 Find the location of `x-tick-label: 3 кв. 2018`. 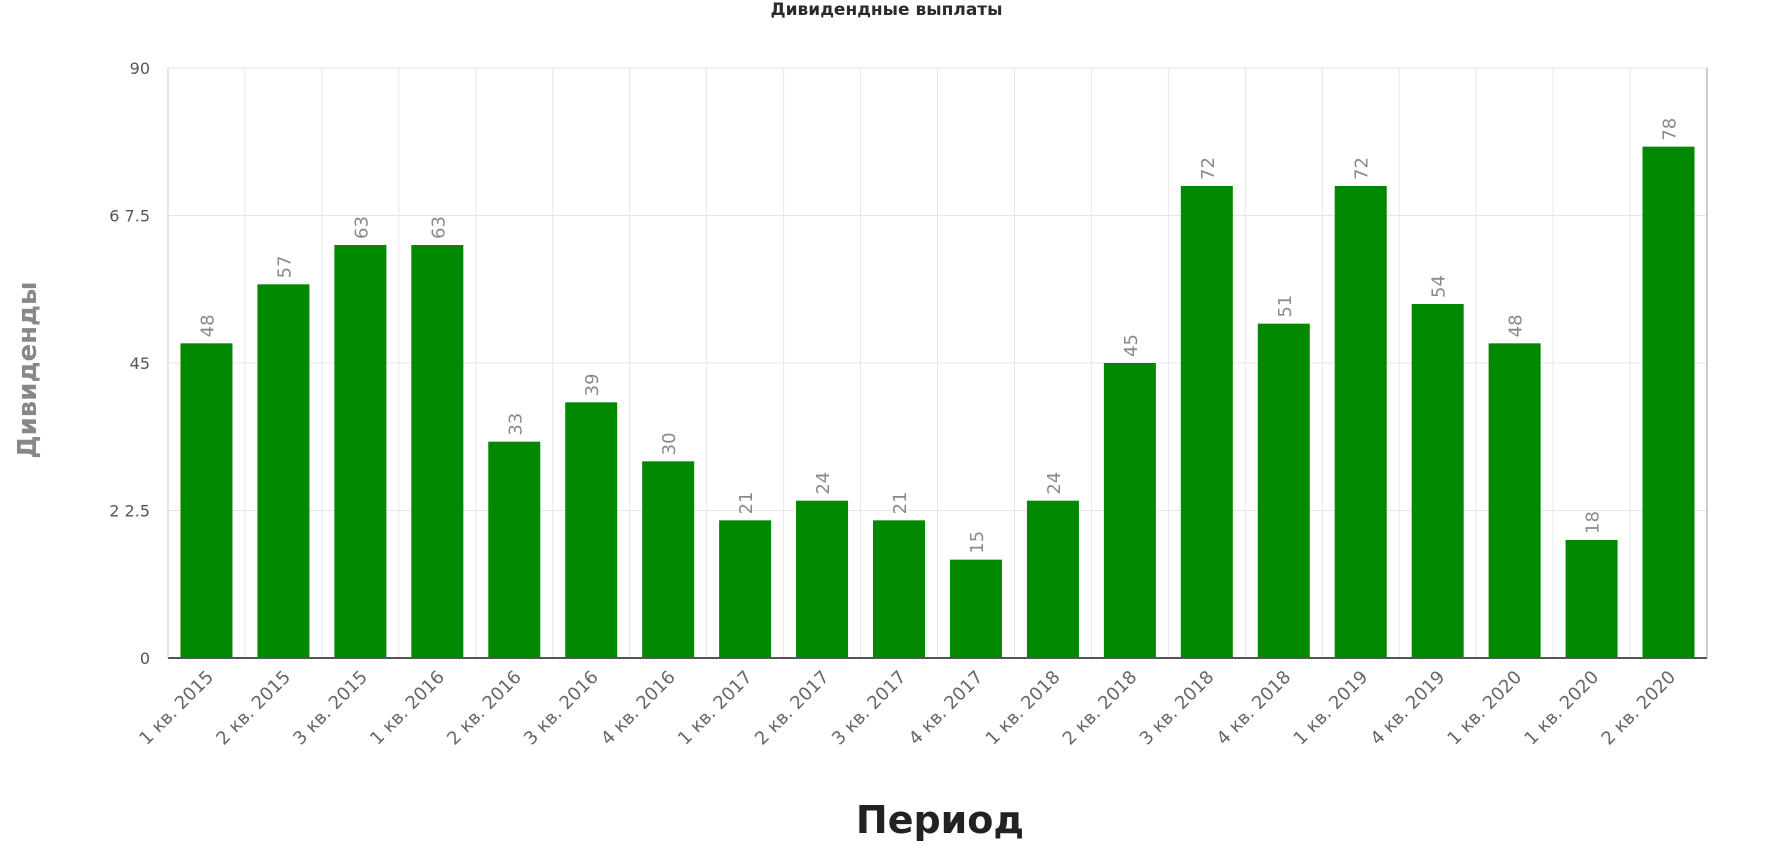

x-tick-label: 3 кв. 2018 is located at coordinates (1177, 708).